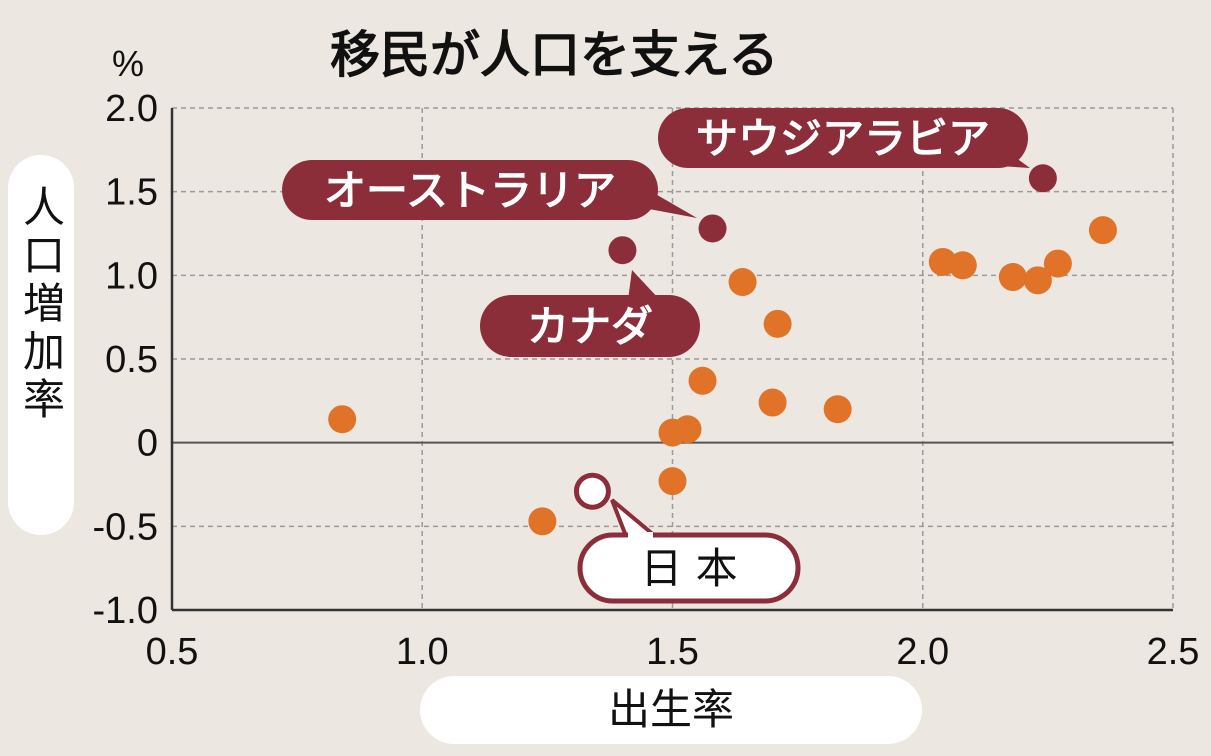  Describe the element at coordinates (554, 55) in the screenshot. I see `chart-title: 移民が人口を支える` at that location.